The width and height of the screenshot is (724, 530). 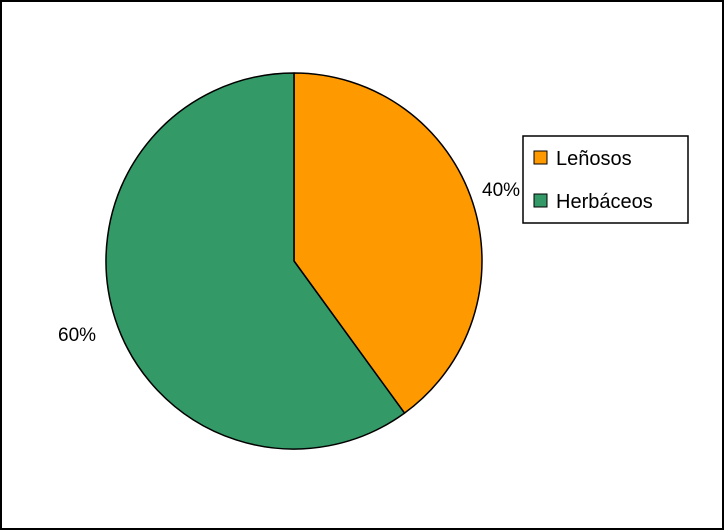 What do you see at coordinates (77, 335) in the screenshot?
I see `data-label-herbaceos: 60%` at bounding box center [77, 335].